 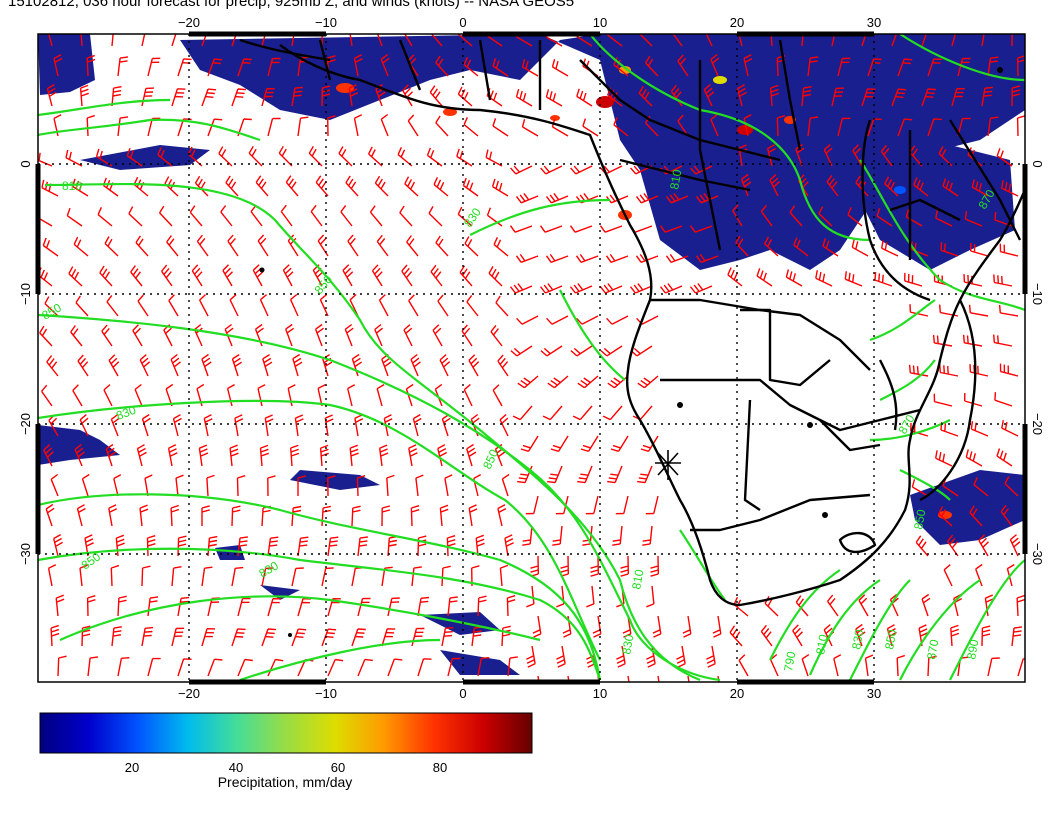 I want to click on contour-label: 810, so click(x=637, y=579).